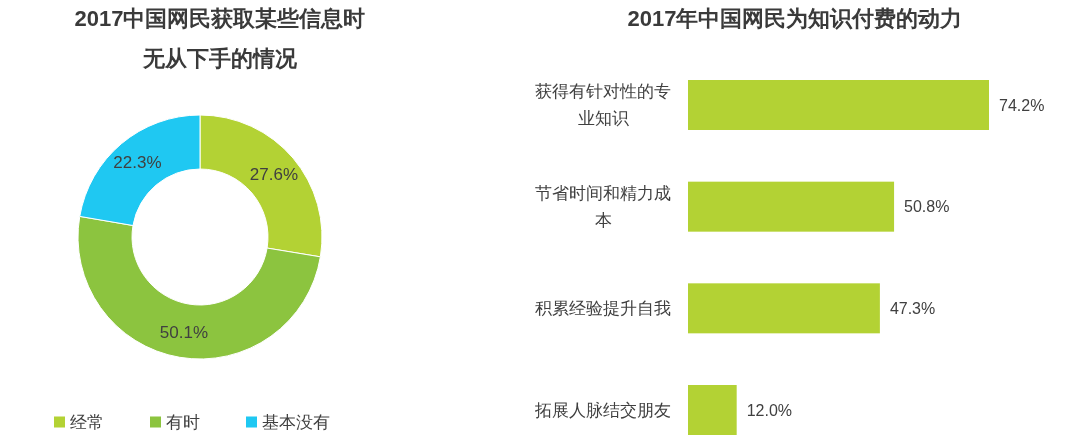 This screenshot has height=442, width=1080. I want to click on data-label: 22.3%, so click(137, 163).